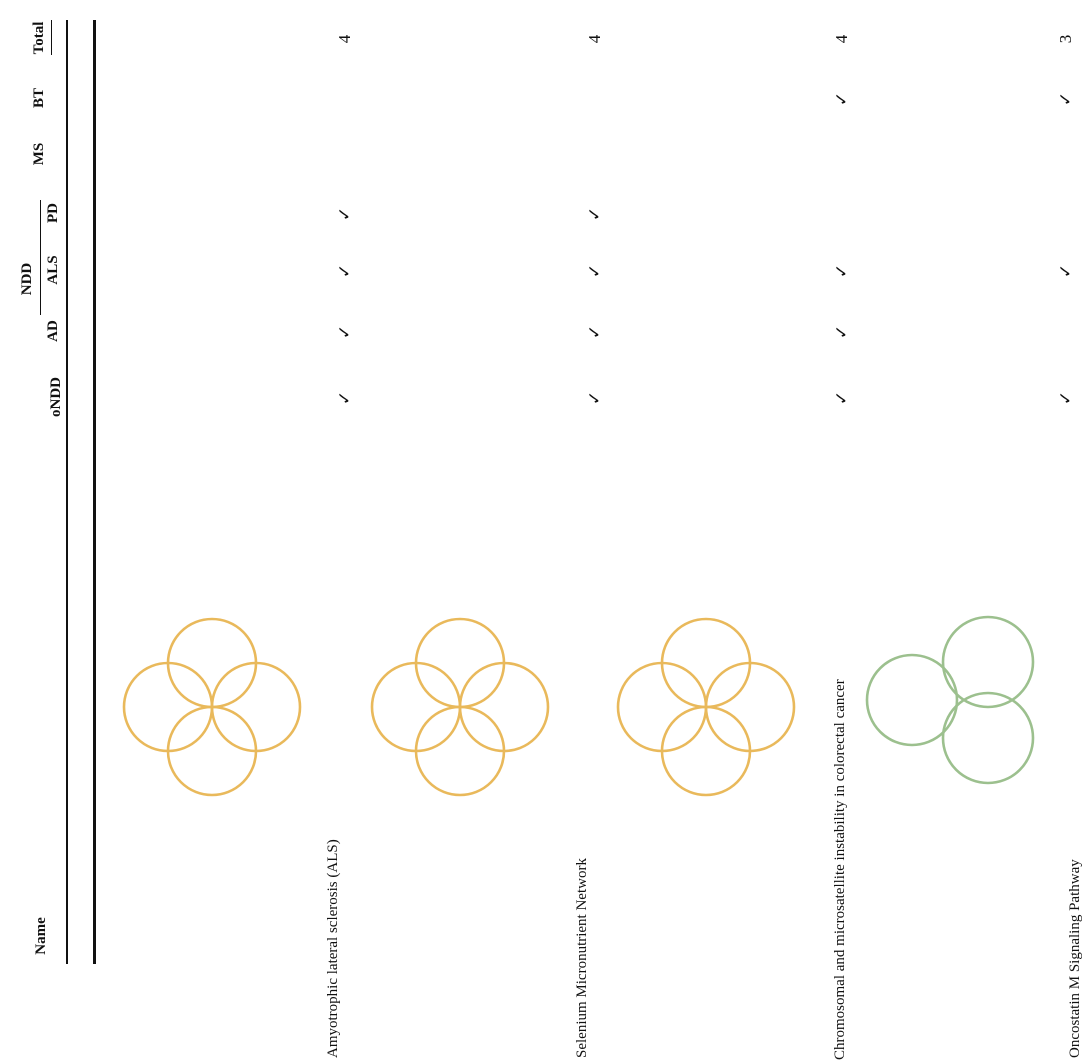 The width and height of the screenshot is (1084, 1060). Describe the element at coordinates (51, 37) in the screenshot. I see `total-underline` at that location.